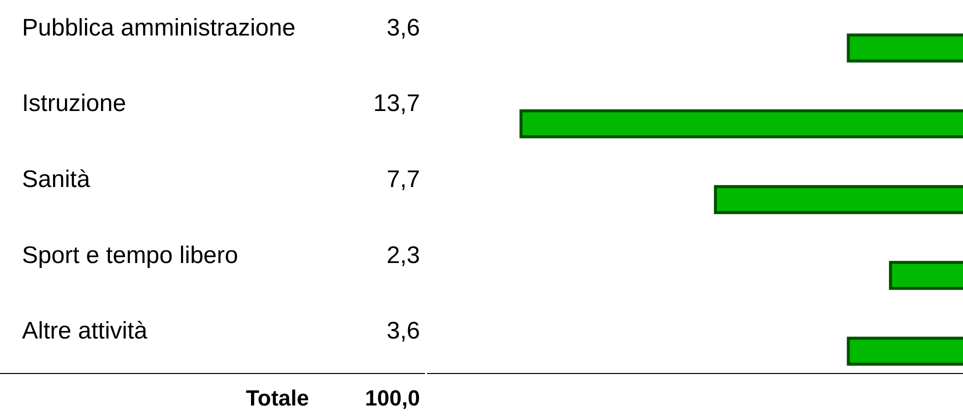  I want to click on data-label: 2,3, so click(403, 255).